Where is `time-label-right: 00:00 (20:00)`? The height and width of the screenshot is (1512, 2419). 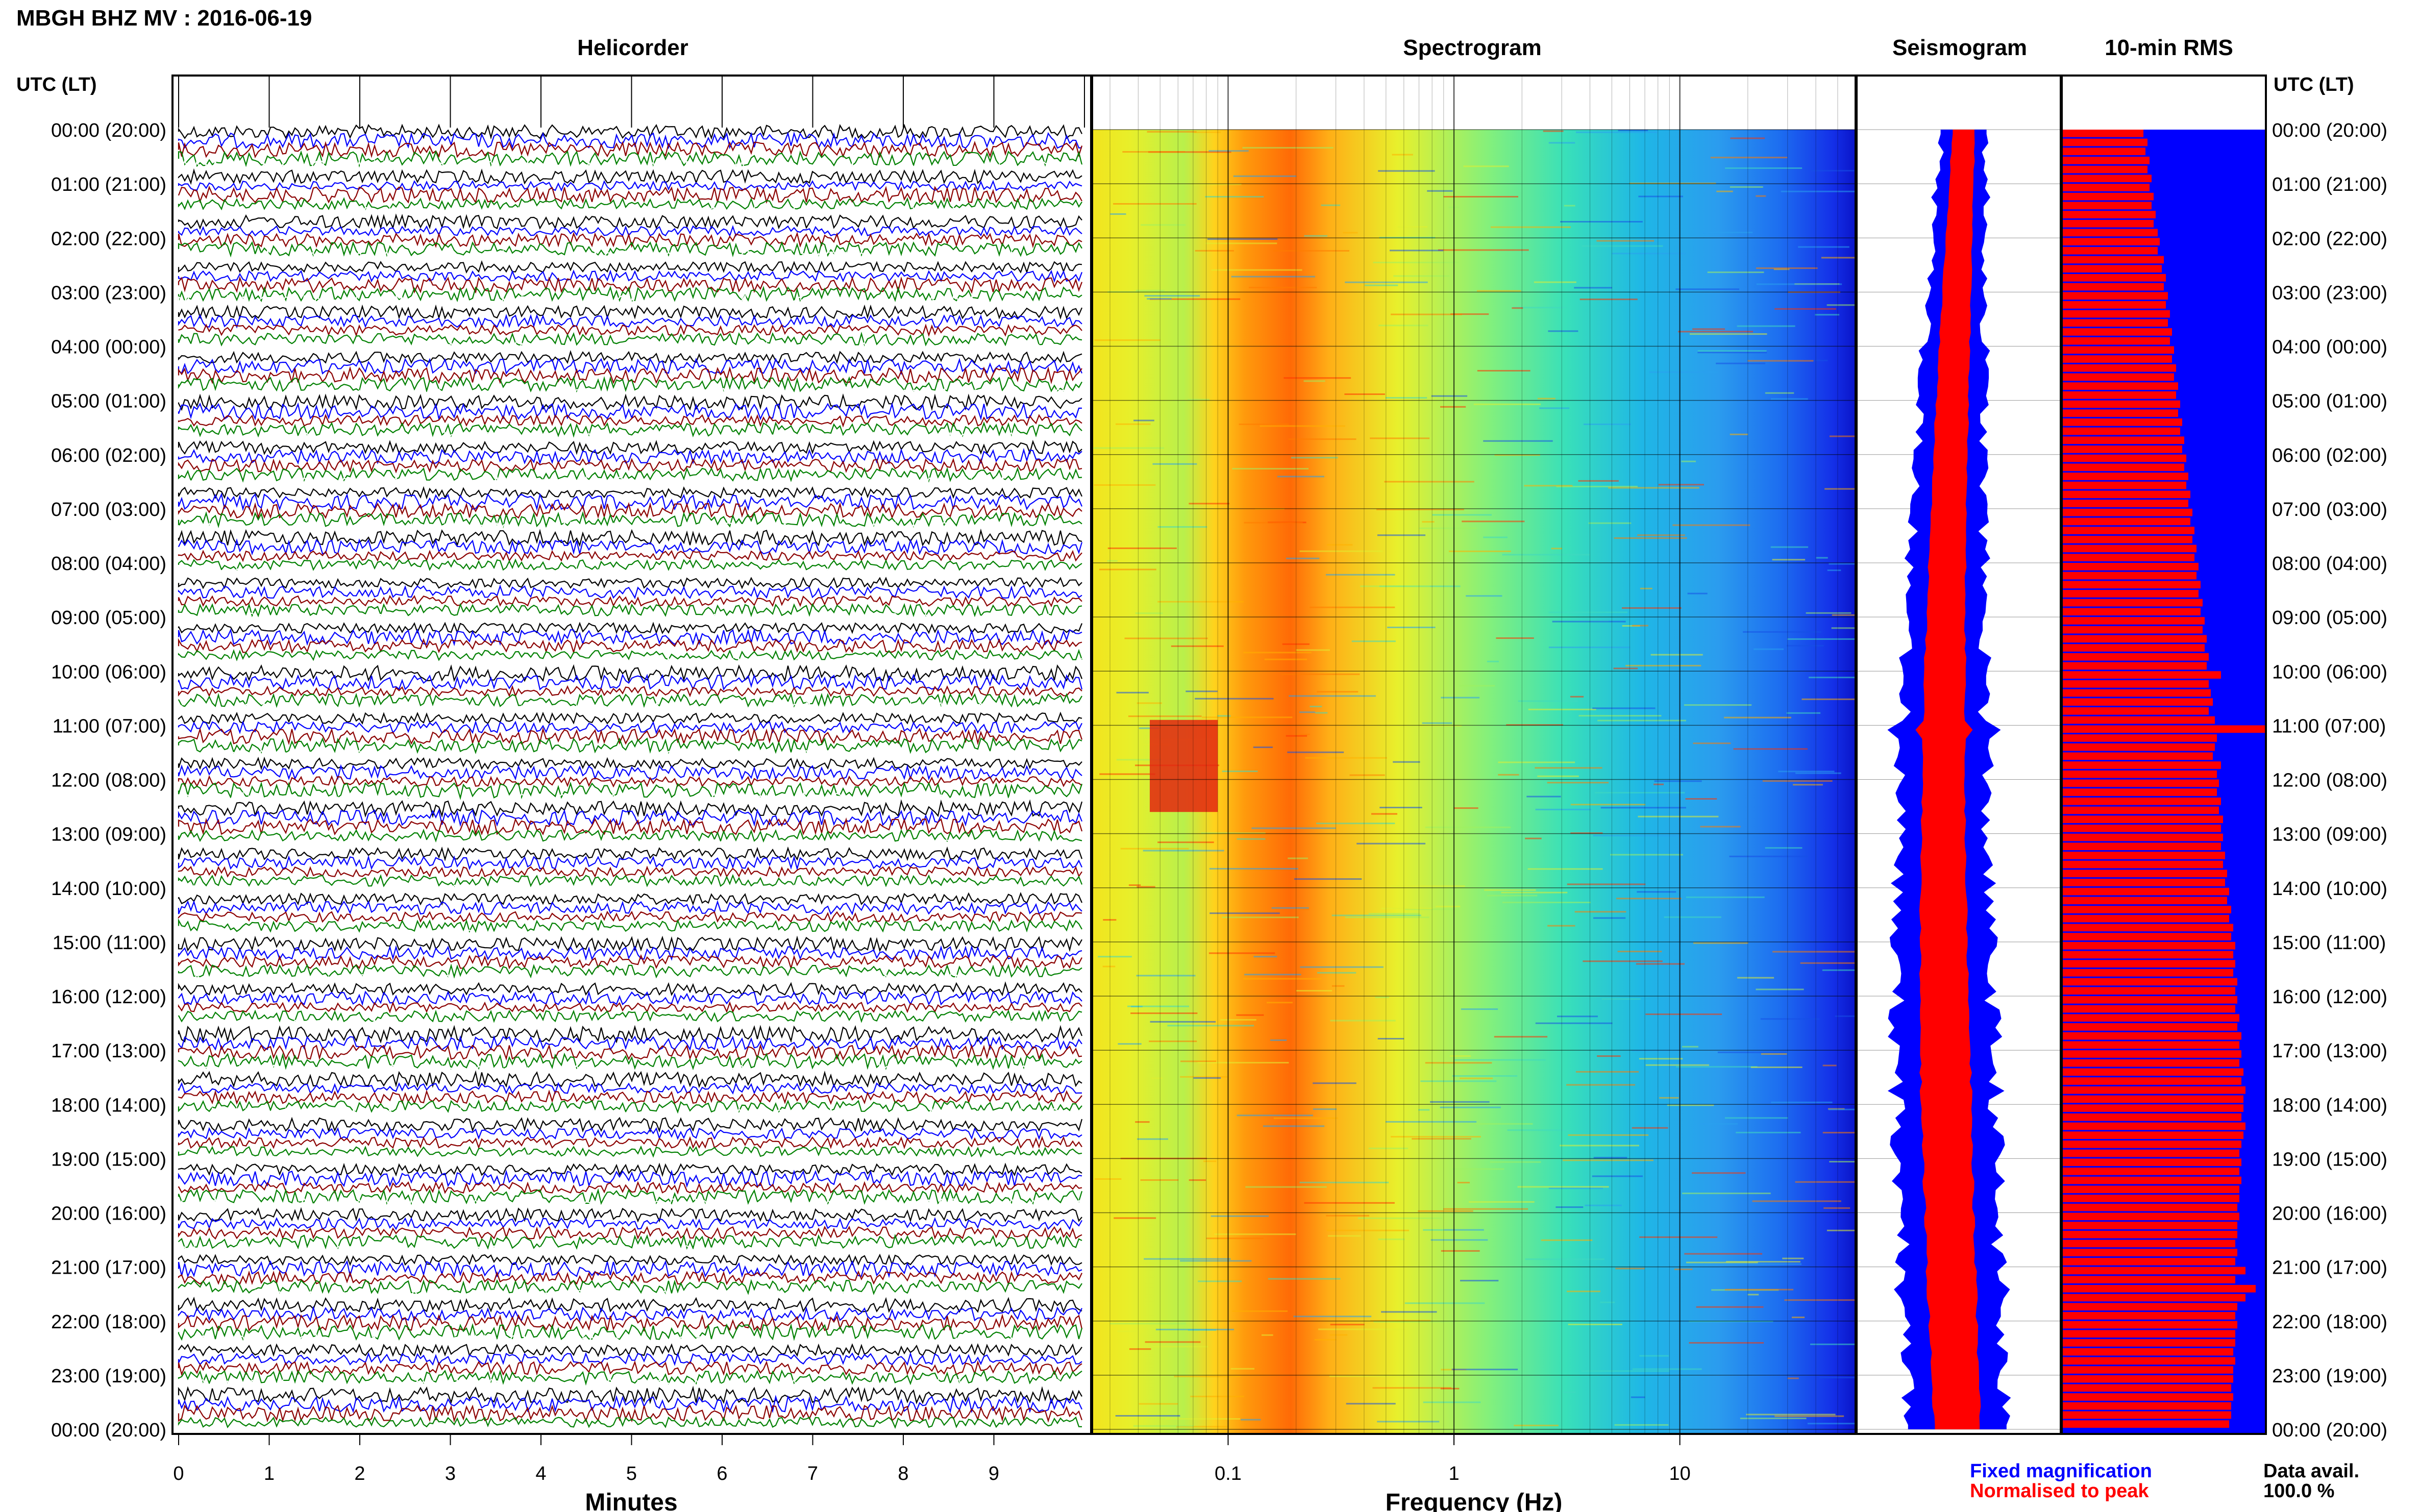
time-label-right: 00:00 (20:00) is located at coordinates (2329, 130).